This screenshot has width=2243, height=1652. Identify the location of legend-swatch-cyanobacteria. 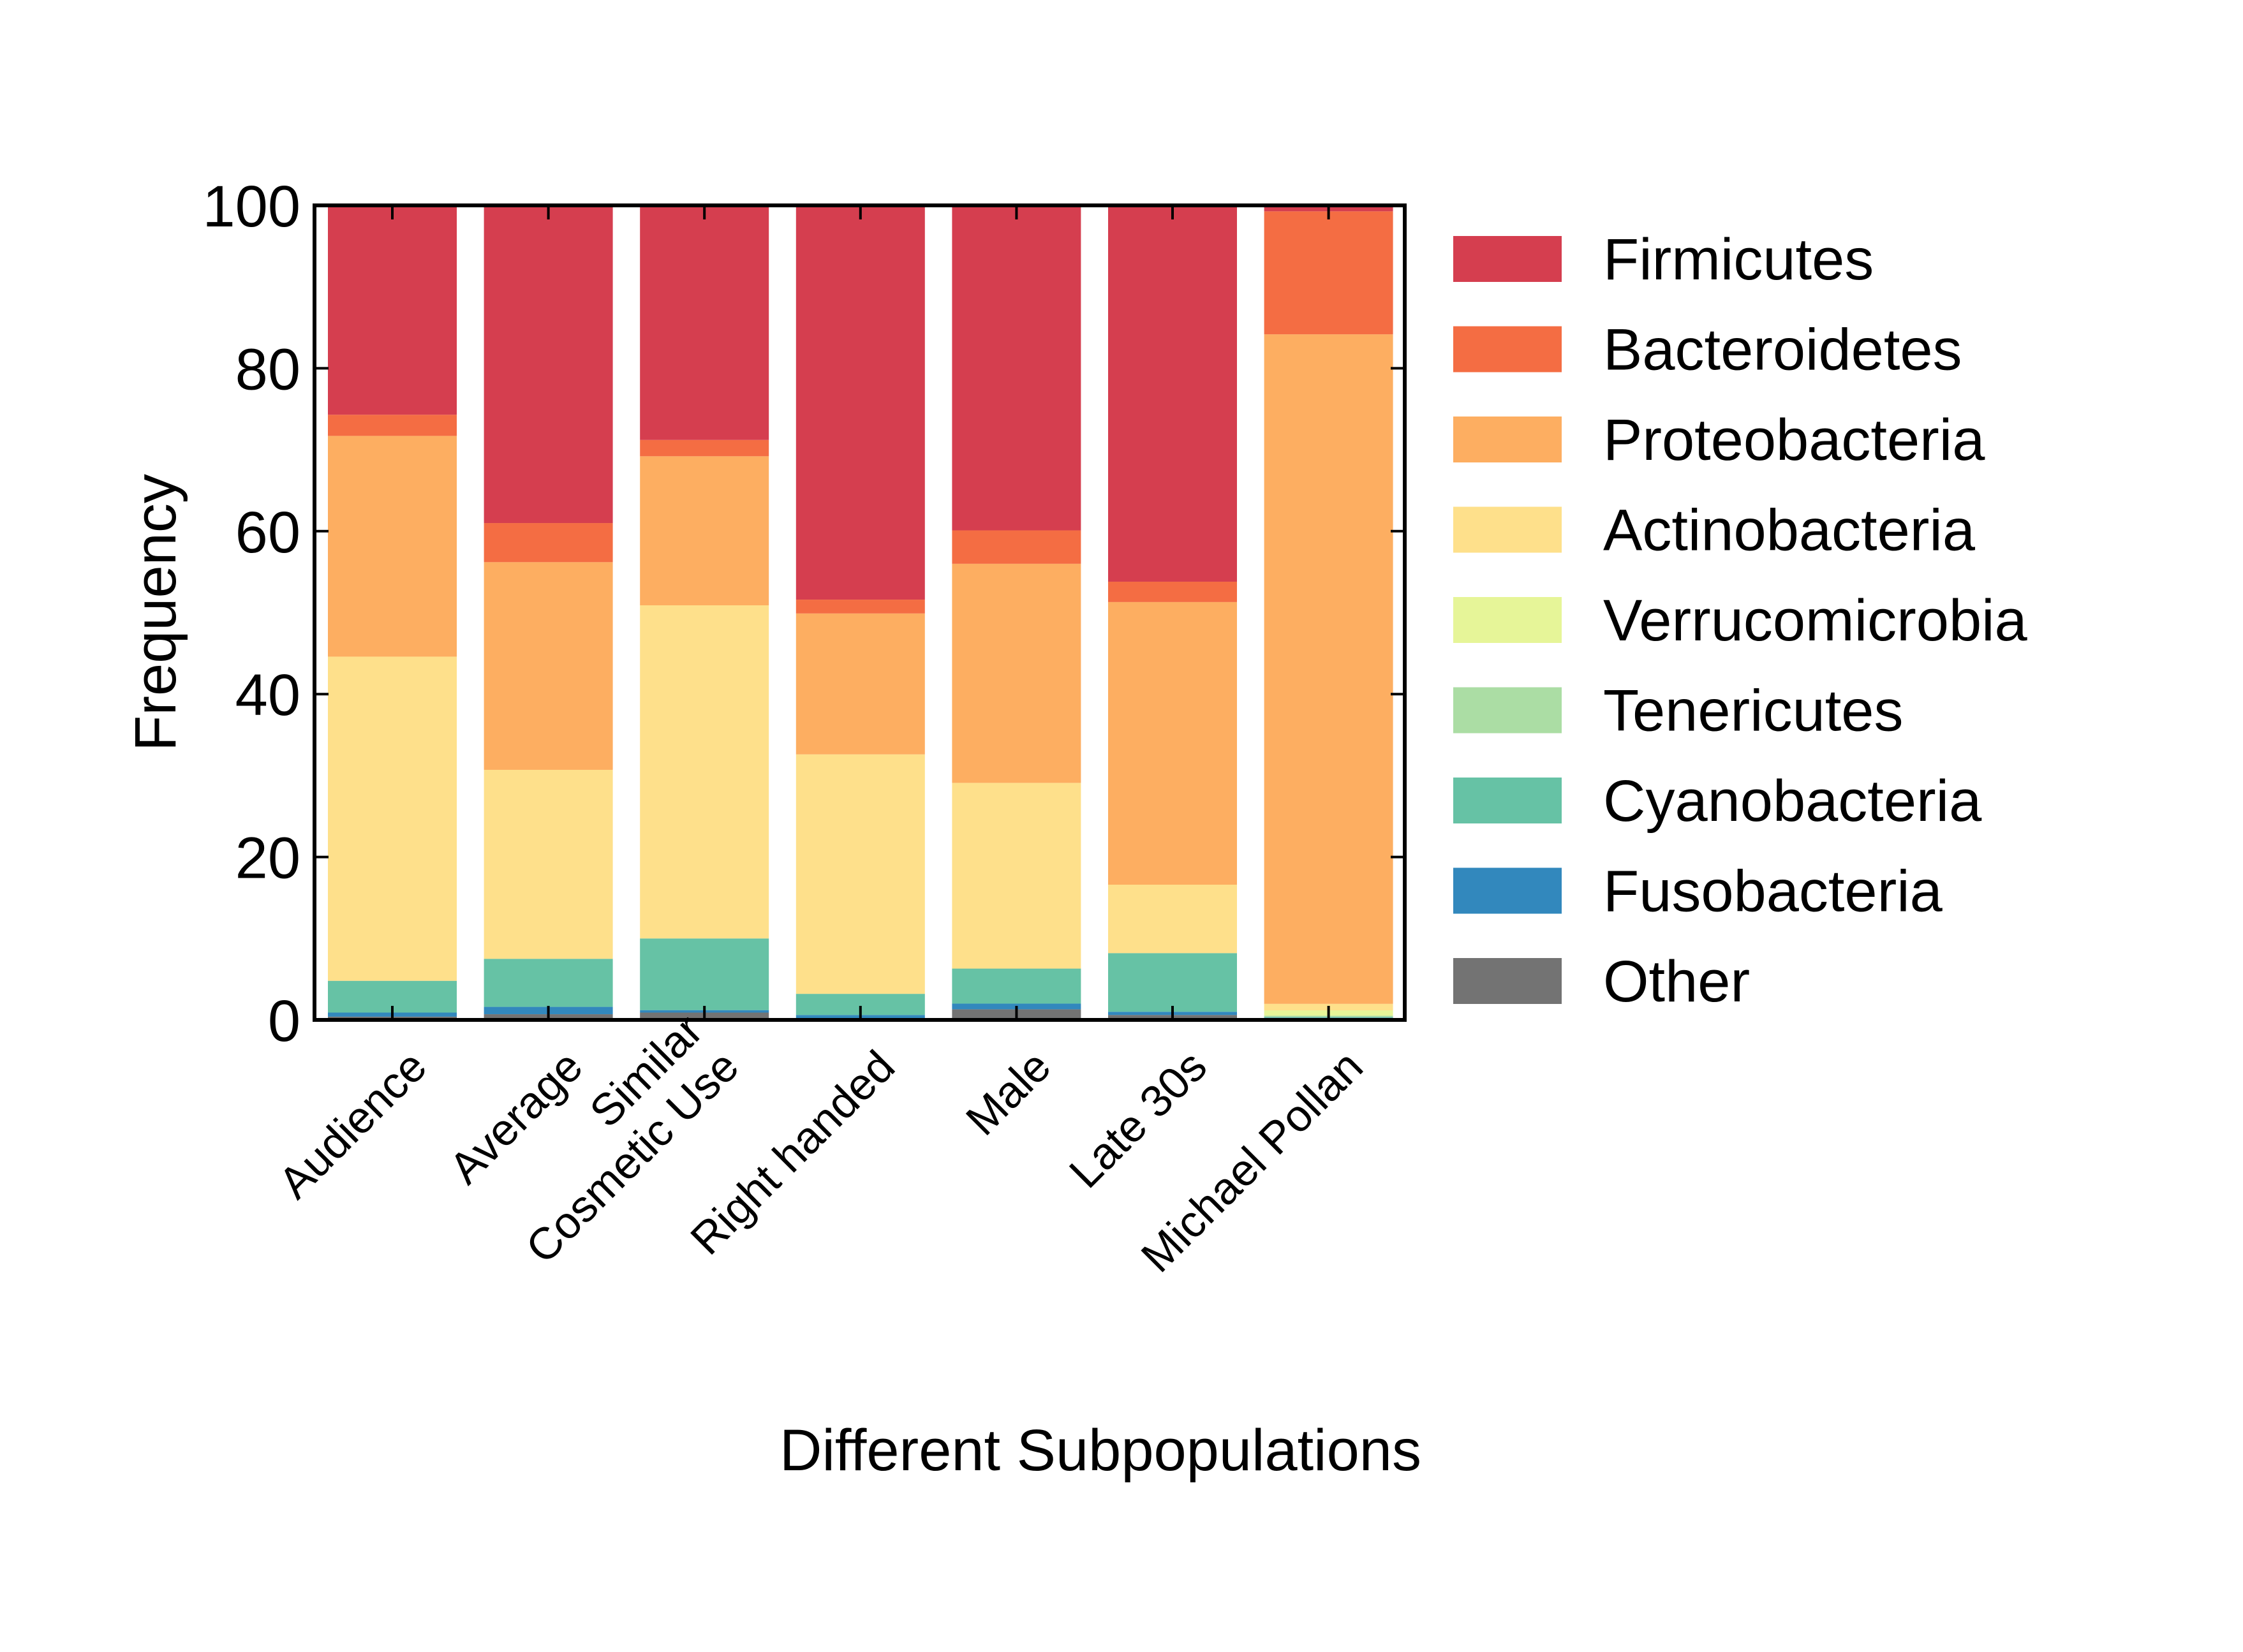
(1507, 801).